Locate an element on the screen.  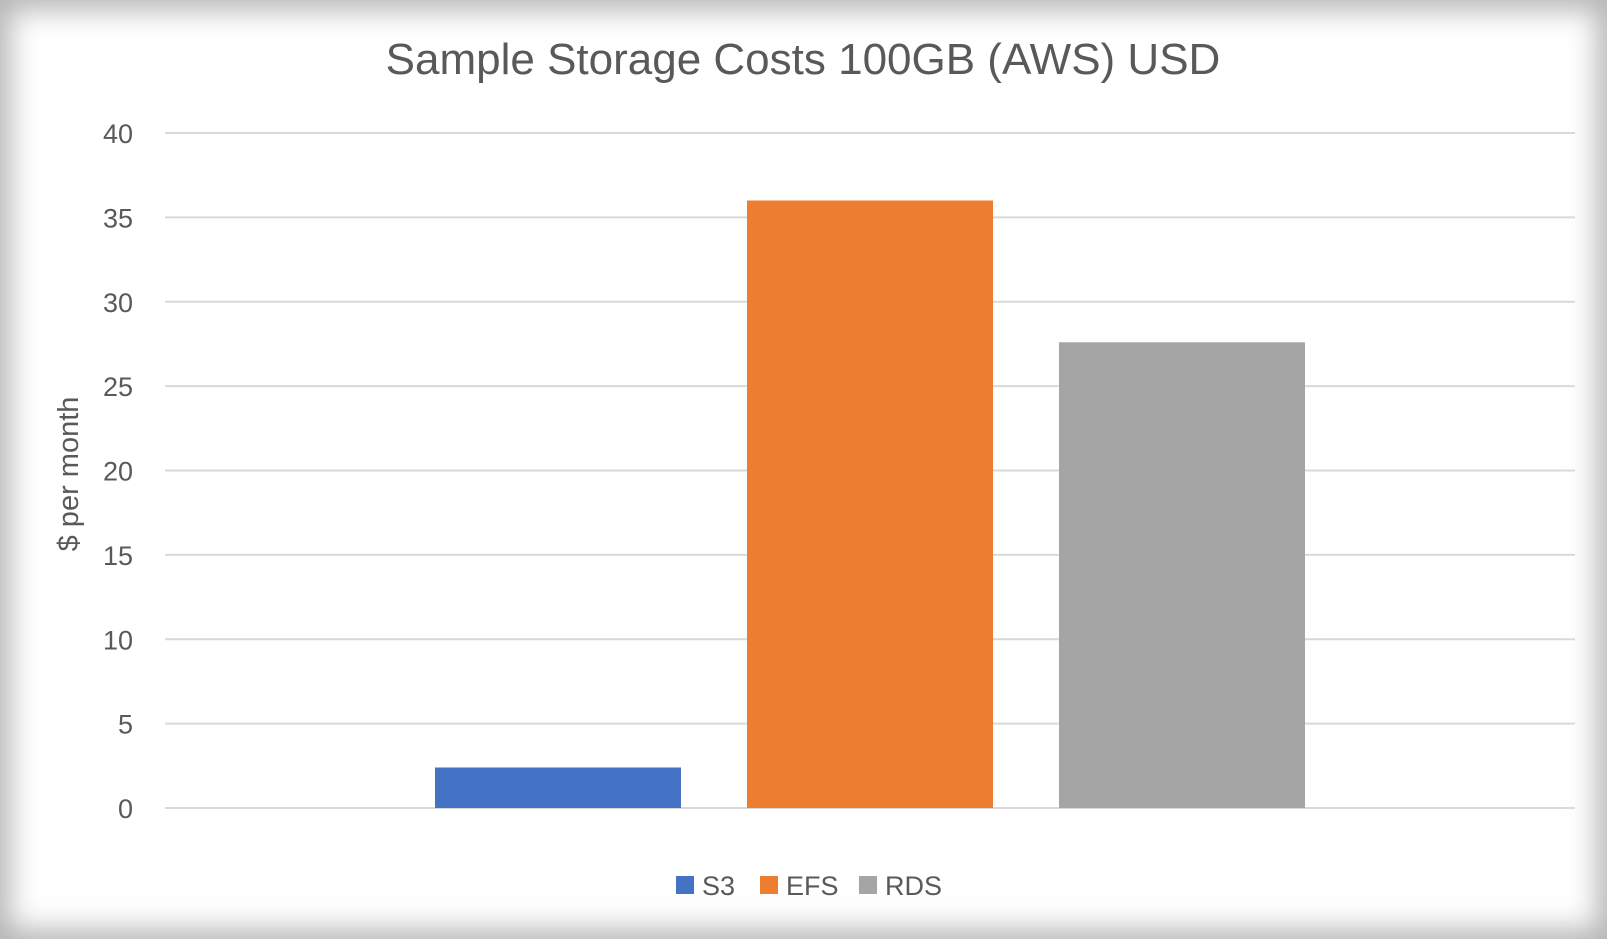
legend-item-efs: EFS is located at coordinates (799, 886).